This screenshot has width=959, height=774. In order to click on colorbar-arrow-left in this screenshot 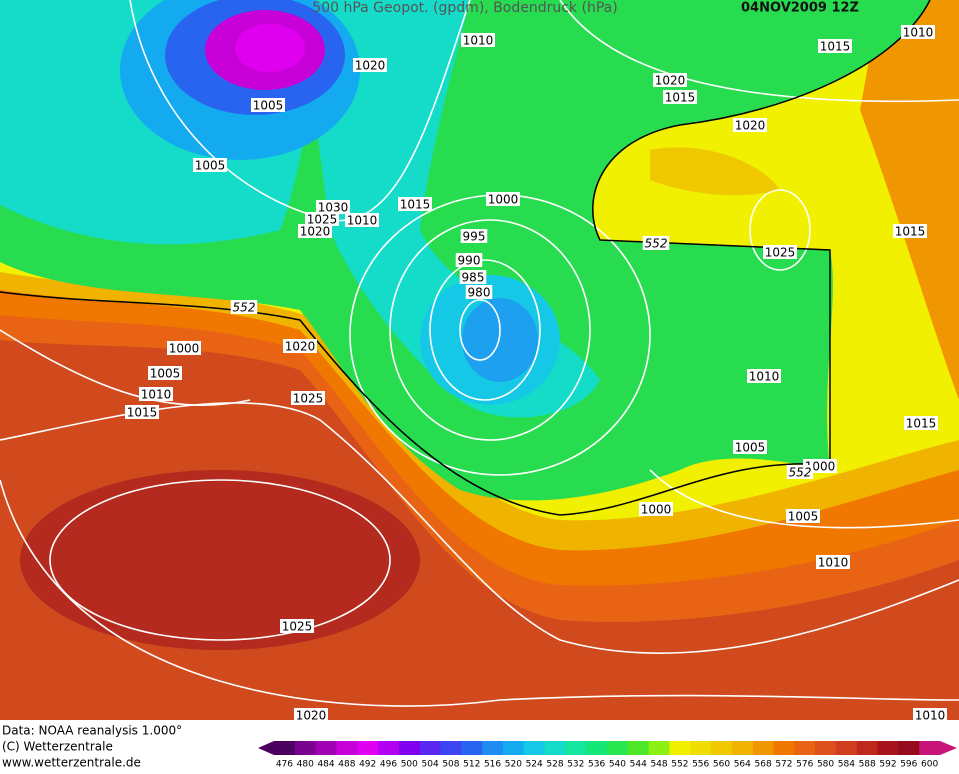, I will do `click(266, 748)`.